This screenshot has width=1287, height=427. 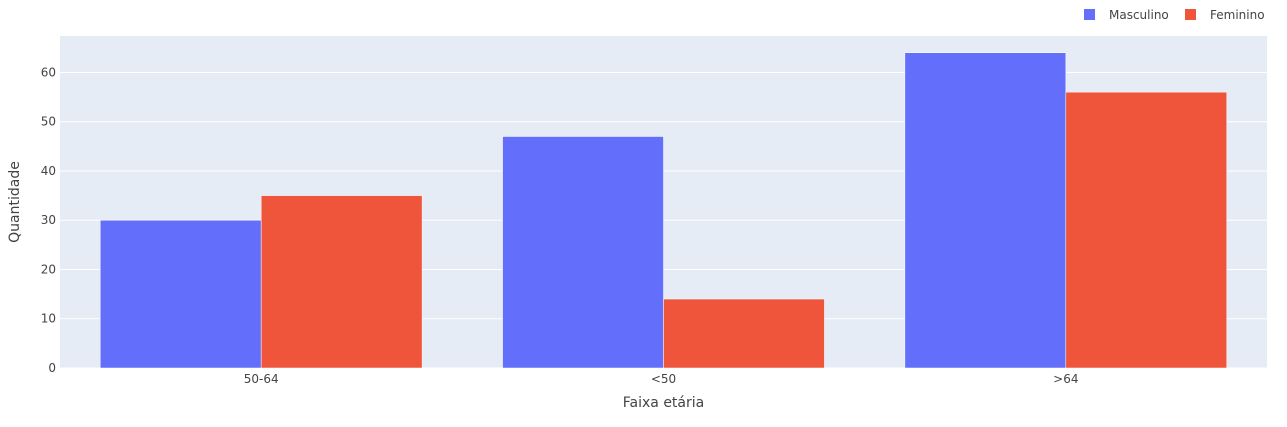 I want to click on x-axis-title: Faixa etária, so click(x=663, y=403).